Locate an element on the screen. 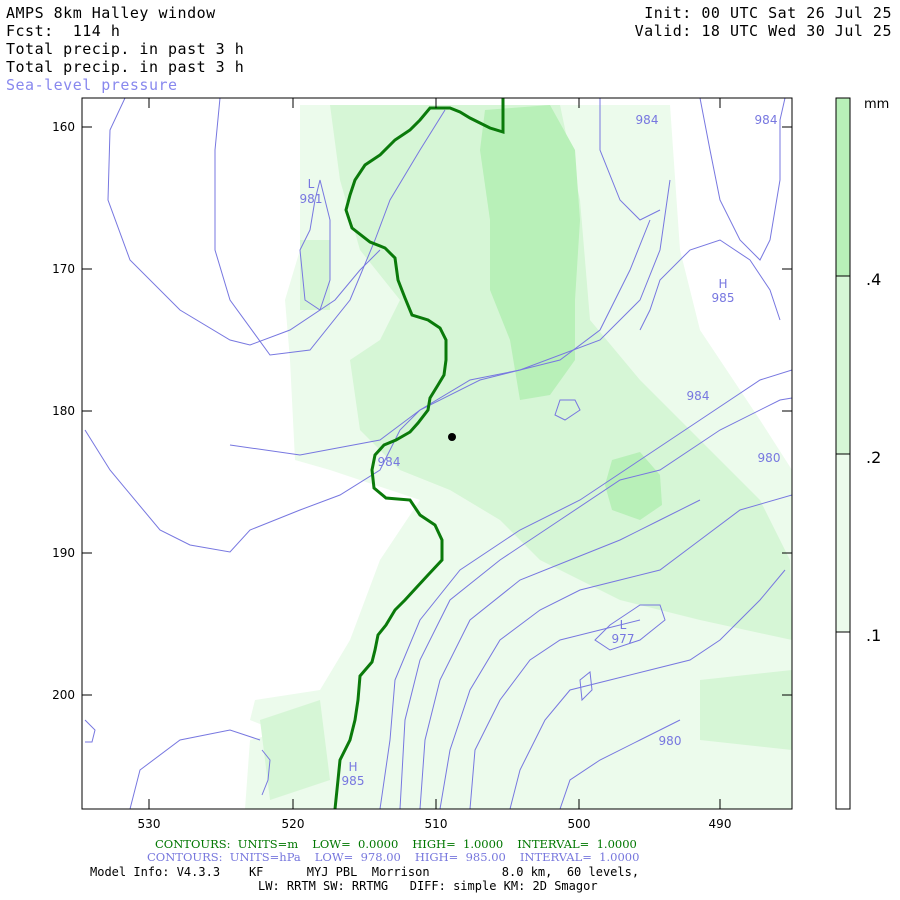 This screenshot has width=900, height=900. colorbar-segment-none is located at coordinates (843, 720).